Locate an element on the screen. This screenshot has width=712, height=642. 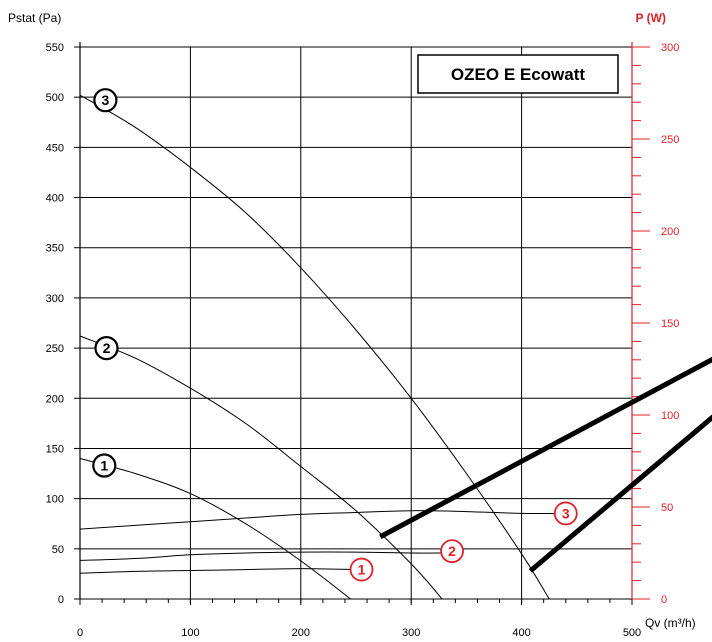
x-tick-label: 500 is located at coordinates (632, 633).